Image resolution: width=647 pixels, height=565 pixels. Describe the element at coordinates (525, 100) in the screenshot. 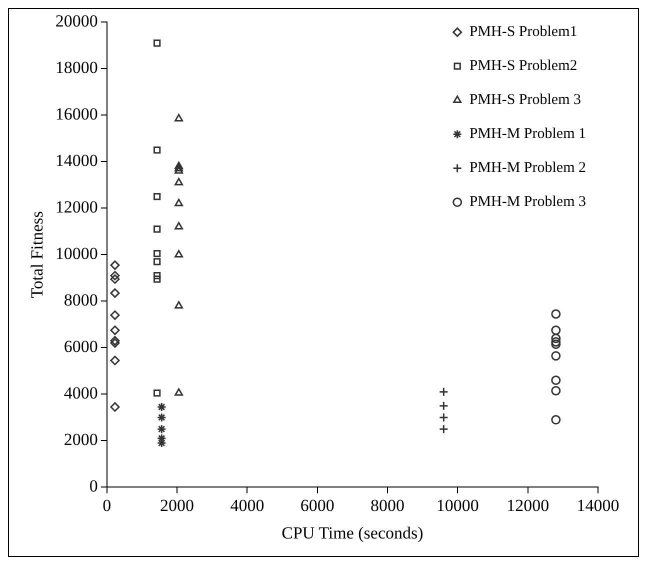

I see `legend-label: PMH-S Problem 3` at that location.